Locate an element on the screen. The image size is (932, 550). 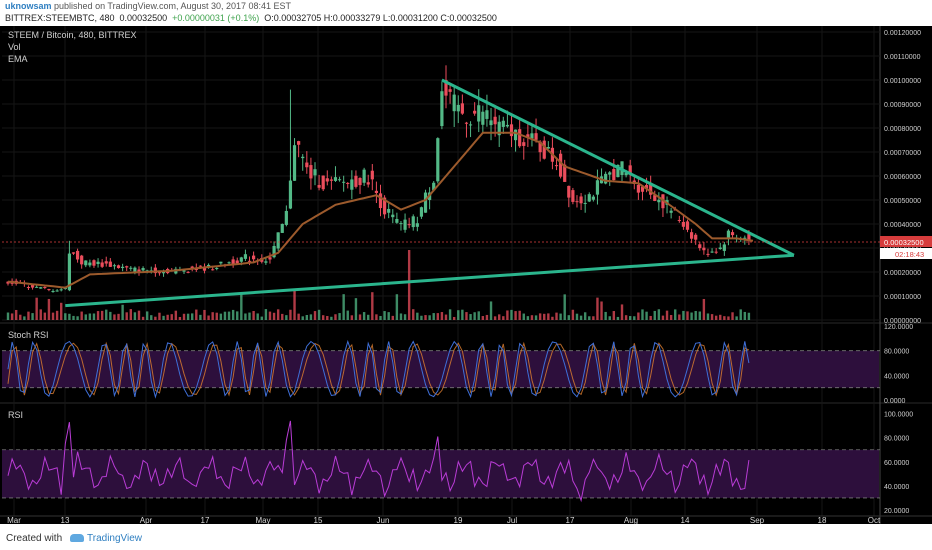
x-tick-label: 13 is located at coordinates (65, 520).